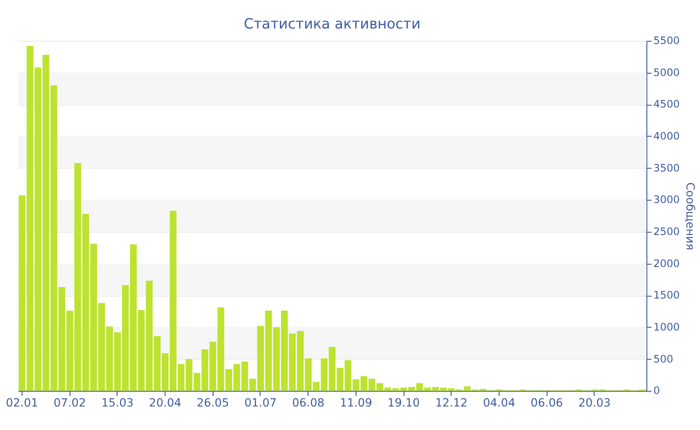 This screenshot has width=700, height=430. I want to click on x-tick-label: 19.10, so click(404, 403).